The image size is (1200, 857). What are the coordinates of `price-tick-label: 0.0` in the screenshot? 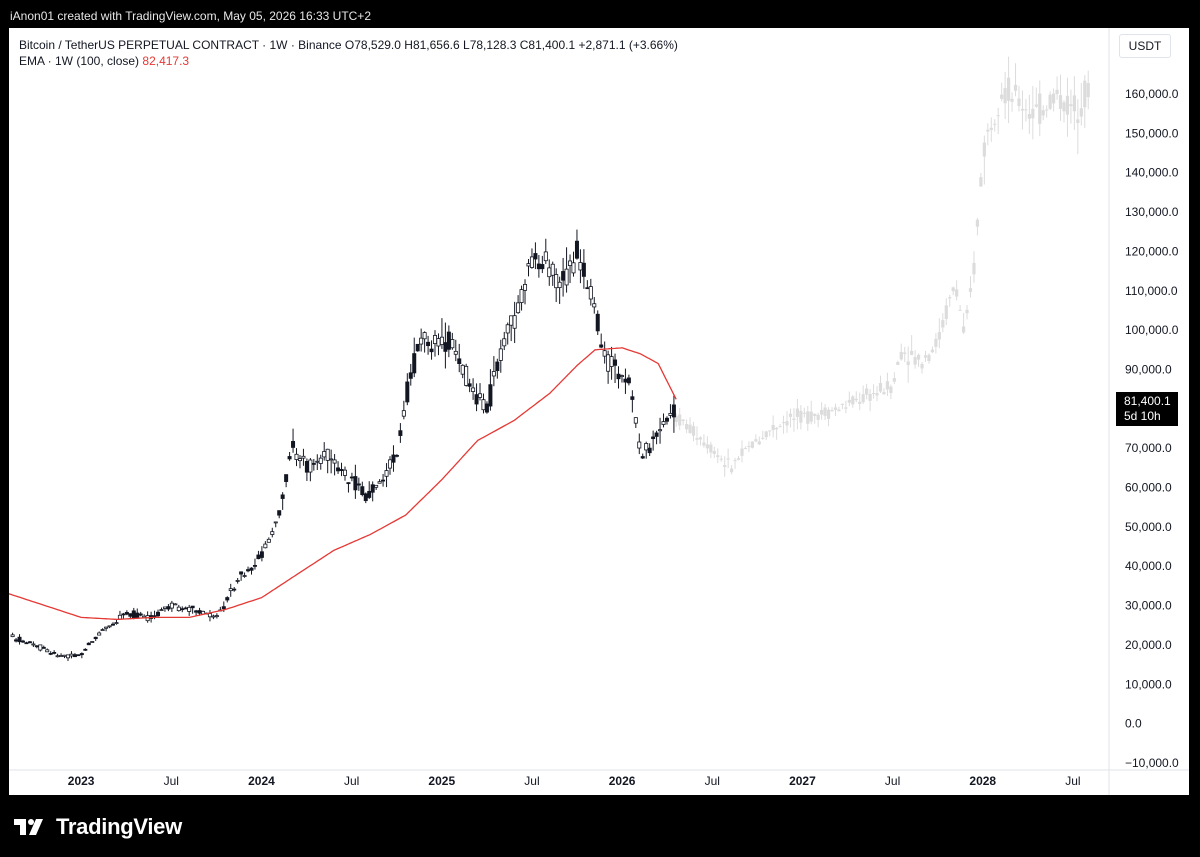 It's located at (1133, 724).